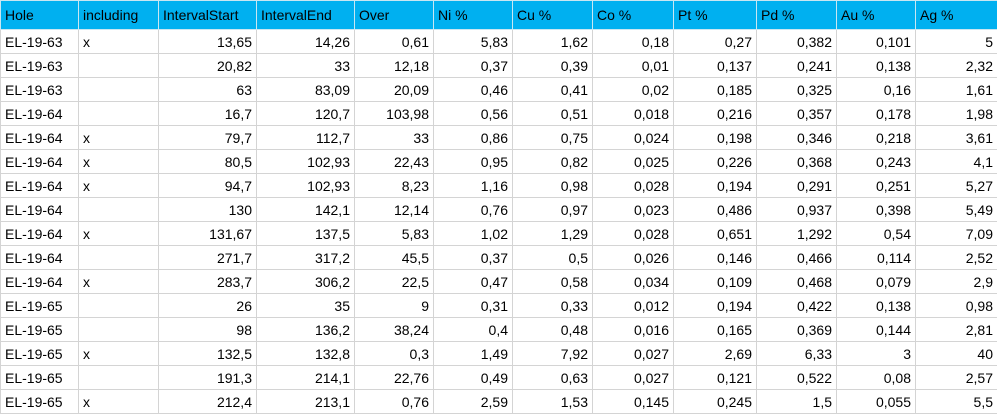 The height and width of the screenshot is (414, 997). What do you see at coordinates (715, 137) in the screenshot?
I see `table-cell: 0,198` at bounding box center [715, 137].